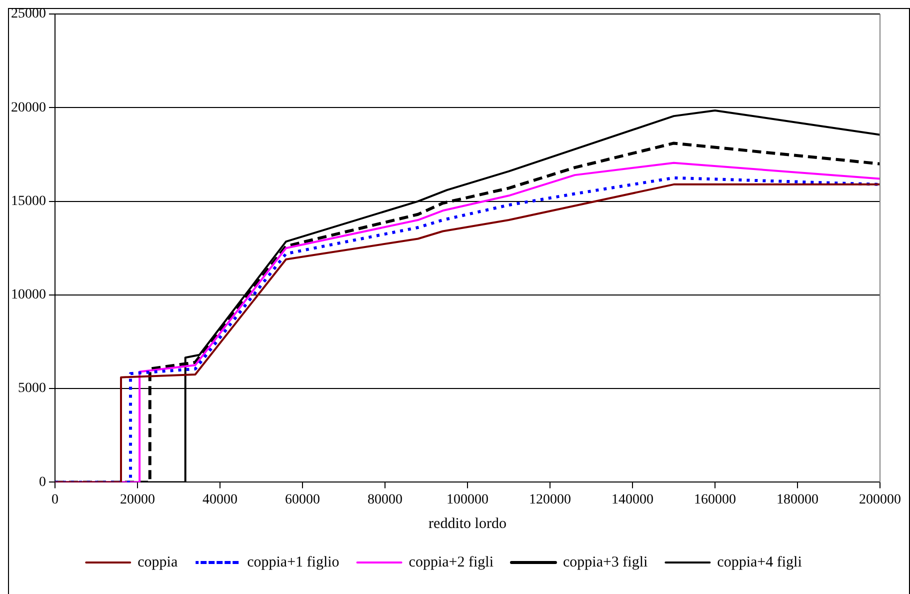  I want to click on y-tick-label: 15000, so click(28, 201).